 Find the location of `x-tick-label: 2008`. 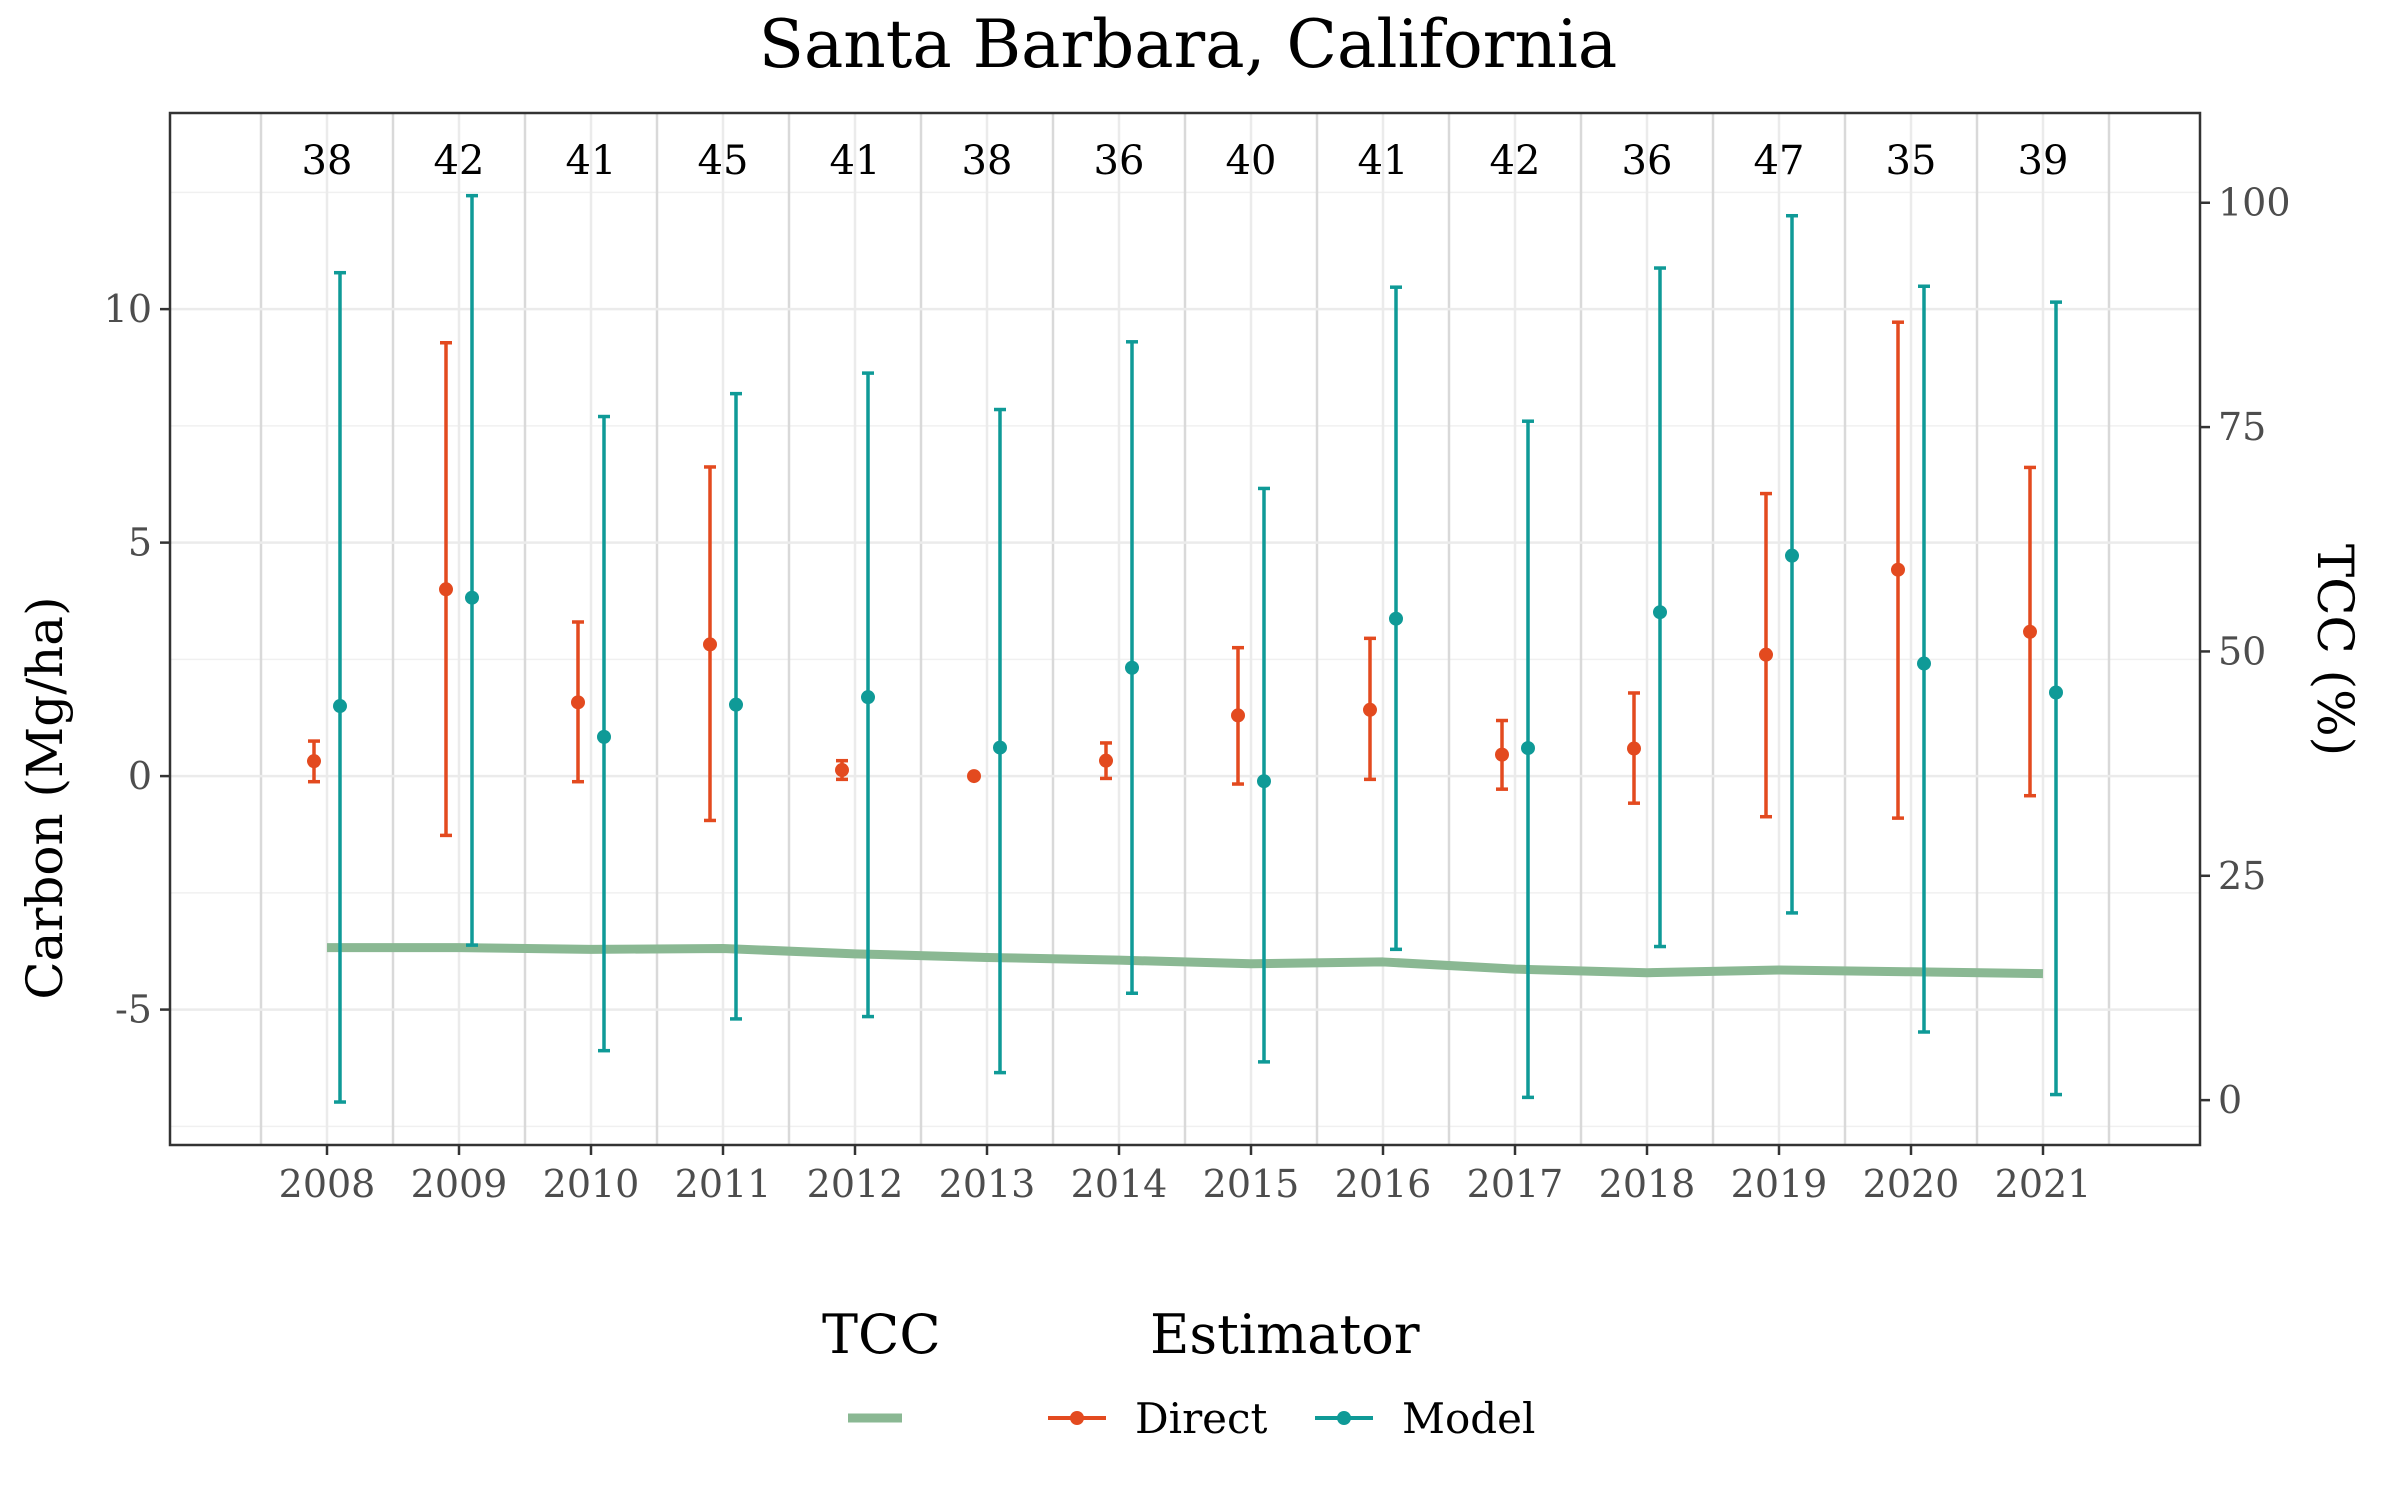

x-tick-label: 2008 is located at coordinates (327, 1184).